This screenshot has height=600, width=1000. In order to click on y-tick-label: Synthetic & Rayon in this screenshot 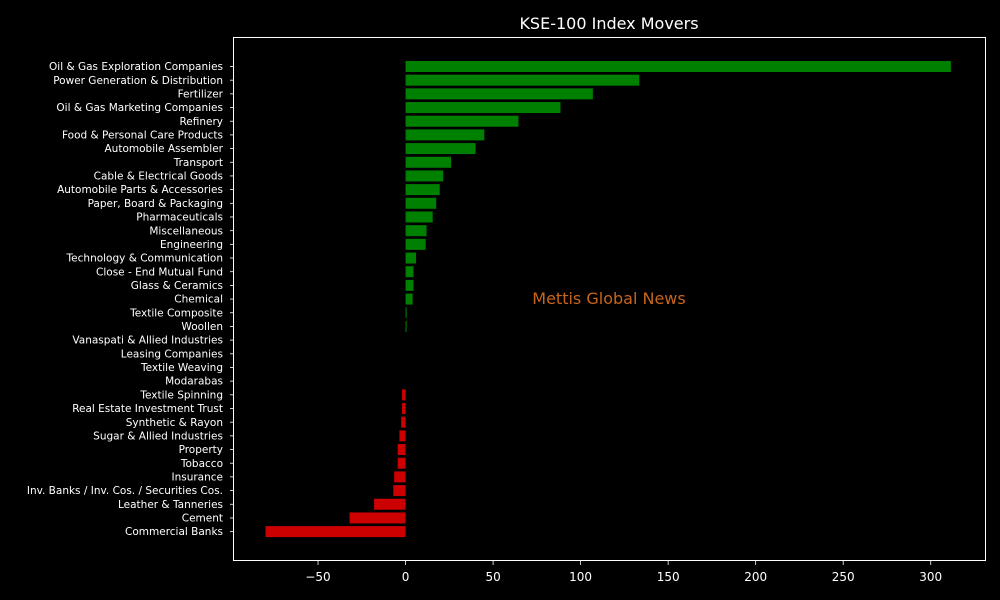, I will do `click(174, 423)`.